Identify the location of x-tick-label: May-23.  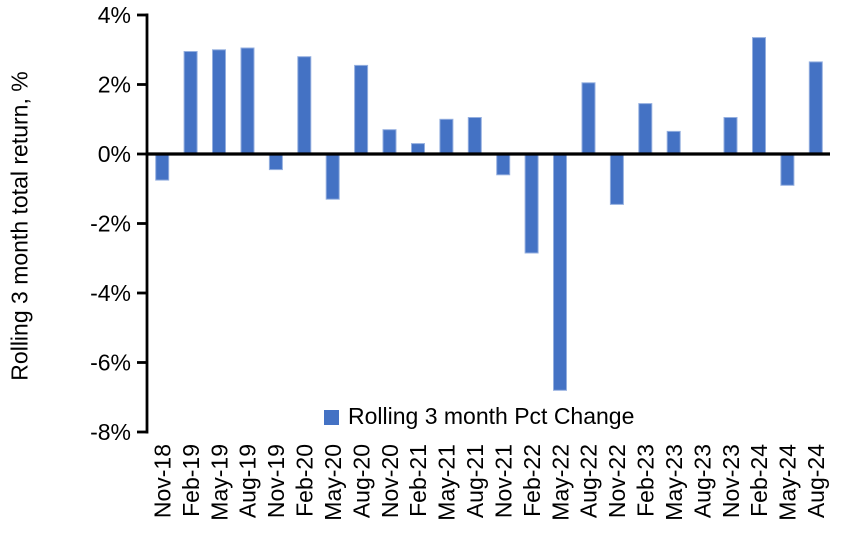
(674, 482).